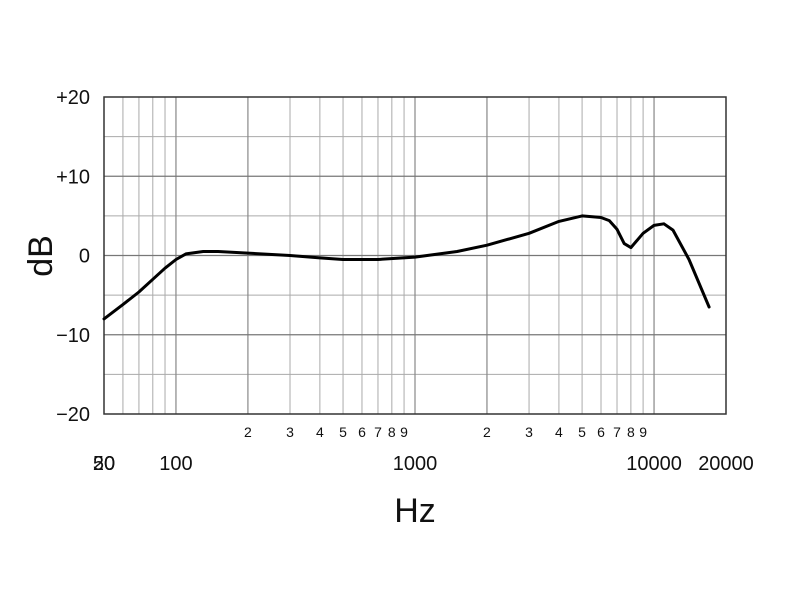 This screenshot has width=800, height=600. I want to click on series-layer, so click(406, 267).